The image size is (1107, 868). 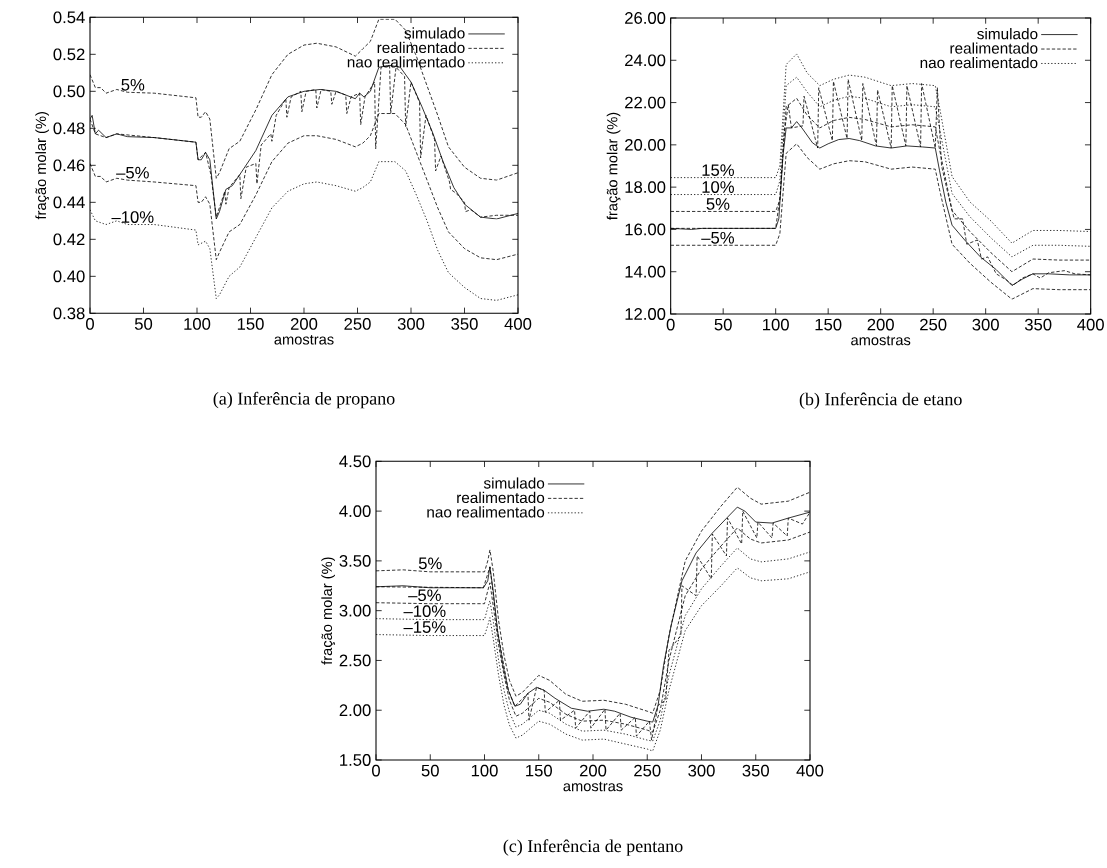 What do you see at coordinates (424, 627) in the screenshot?
I see `annotation: –15%` at bounding box center [424, 627].